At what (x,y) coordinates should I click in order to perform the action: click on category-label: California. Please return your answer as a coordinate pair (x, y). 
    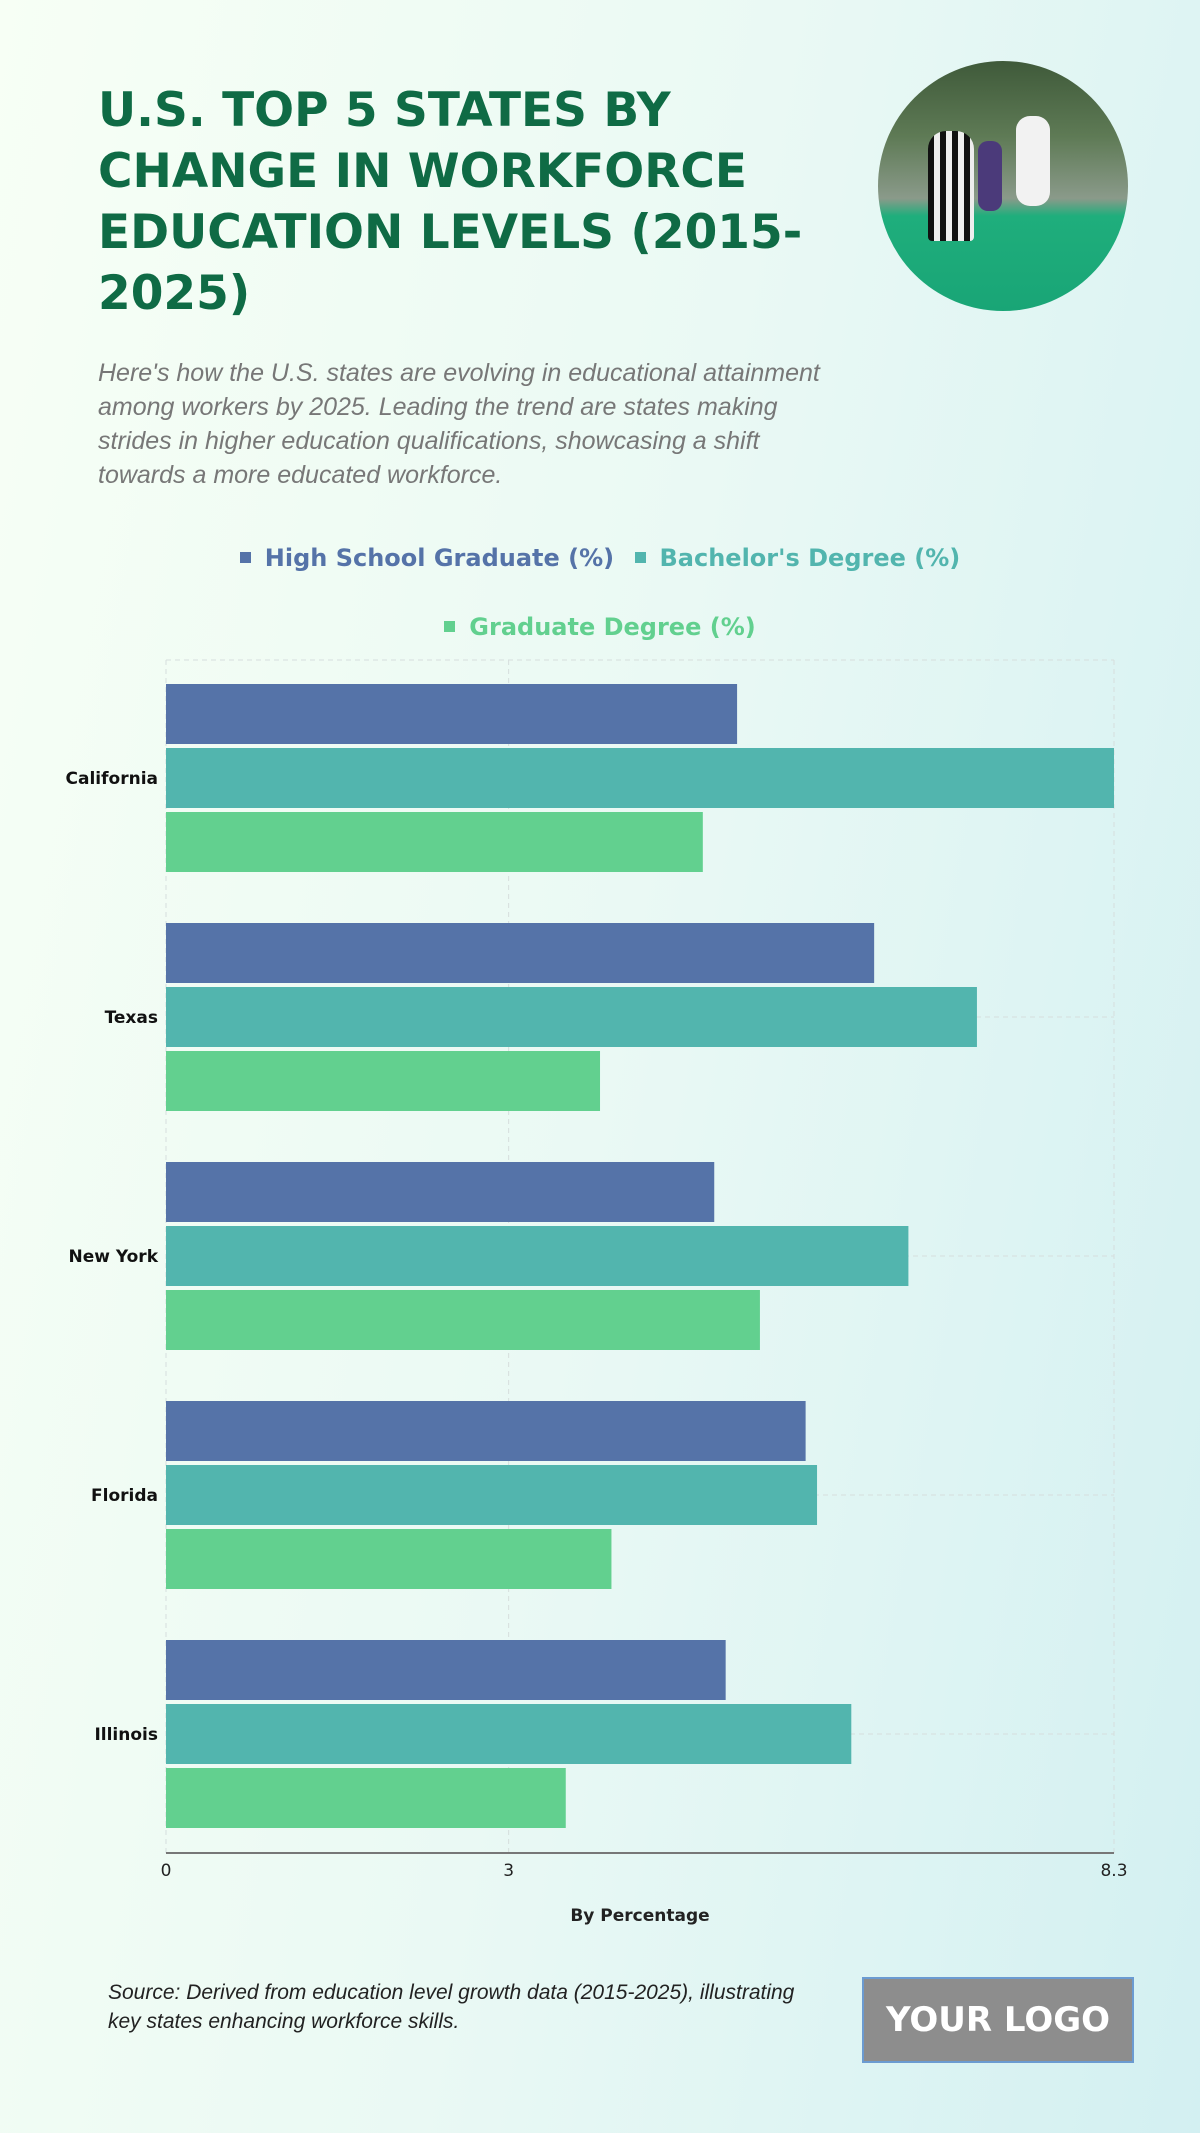
    Looking at the image, I should click on (112, 779).